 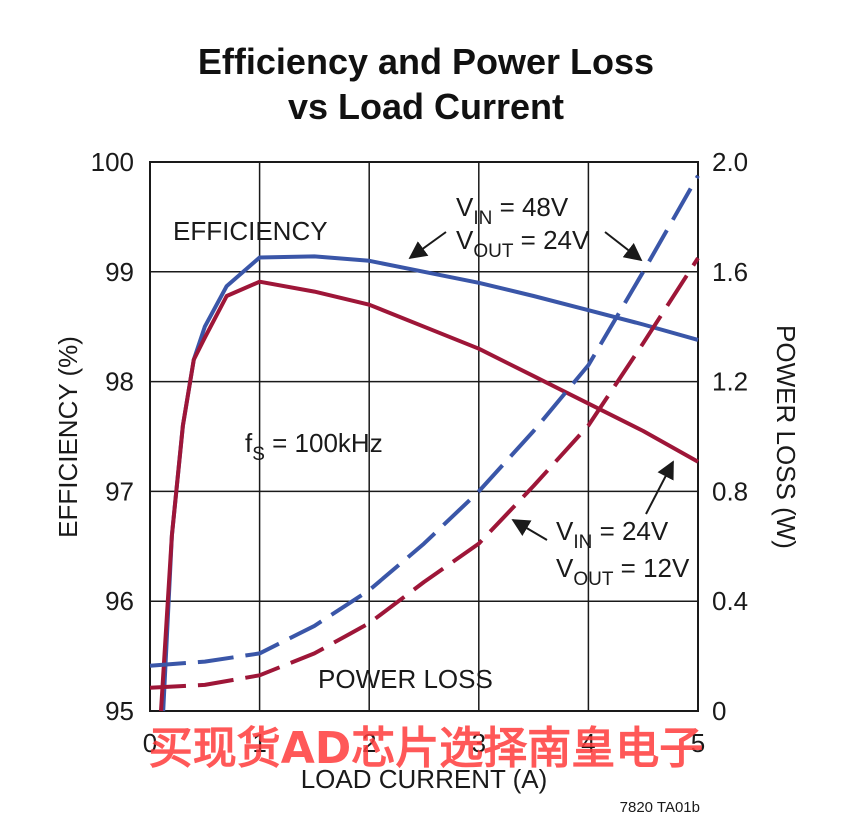 I want to click on y-left-tick-label: 96, so click(x=119, y=601).